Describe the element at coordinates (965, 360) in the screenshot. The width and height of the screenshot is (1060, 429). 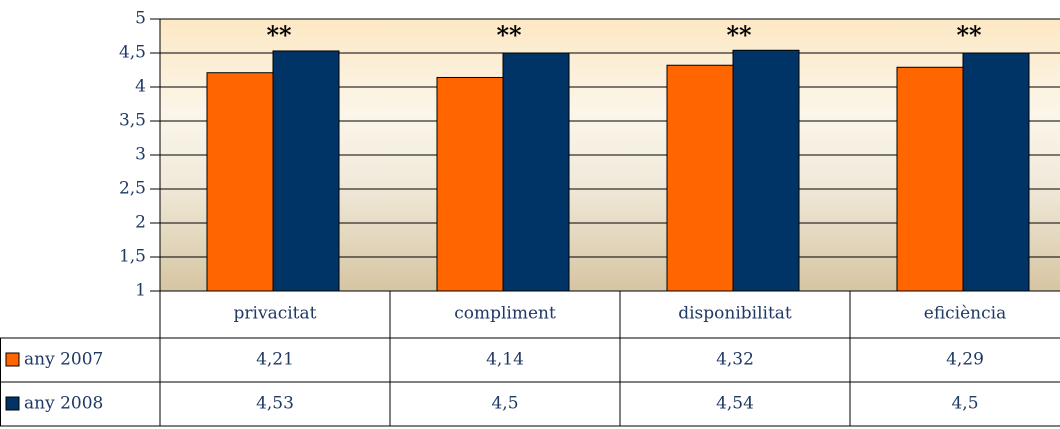
I see `table-value: 4,29` at that location.